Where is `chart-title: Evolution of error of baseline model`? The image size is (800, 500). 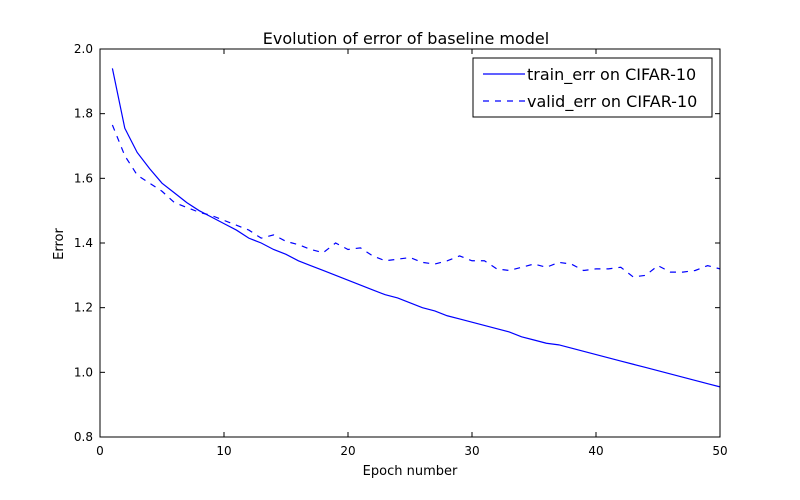 chart-title: Evolution of error of baseline model is located at coordinates (406, 38).